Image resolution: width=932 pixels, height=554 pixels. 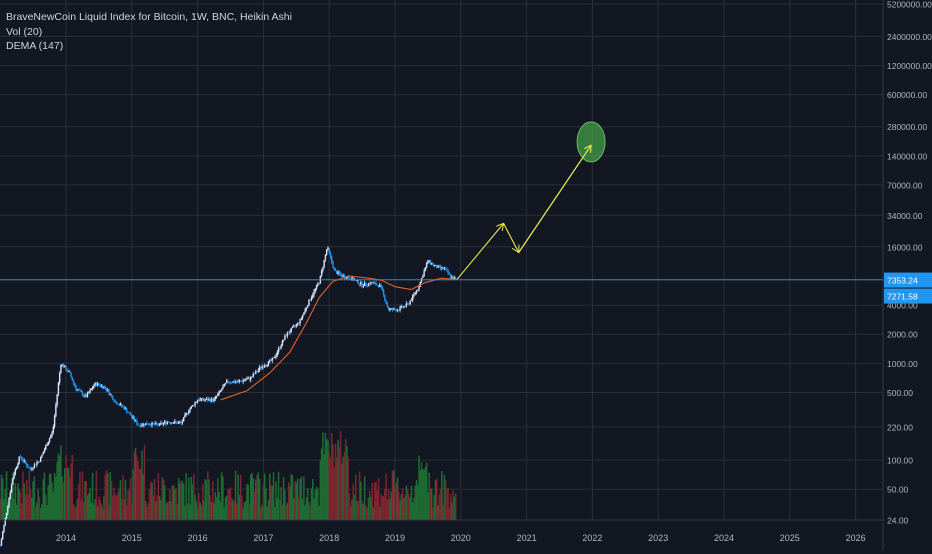 I want to click on y-tick-label: 500.00, so click(x=900, y=393).